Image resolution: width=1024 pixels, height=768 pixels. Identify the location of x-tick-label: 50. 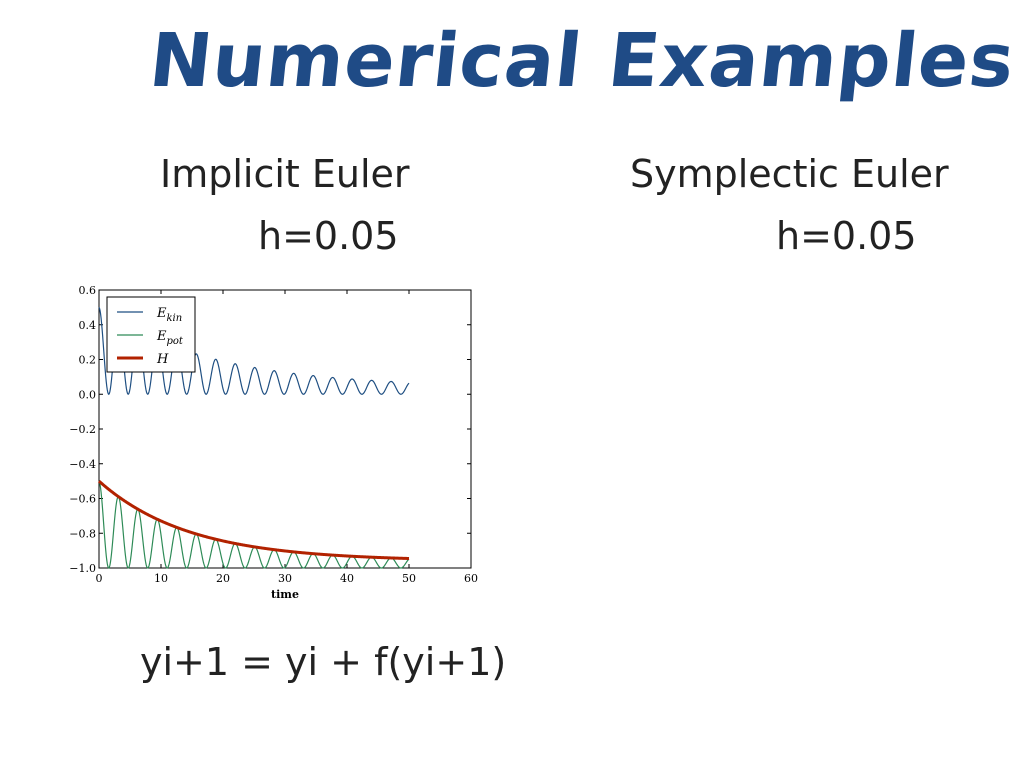
(409, 578).